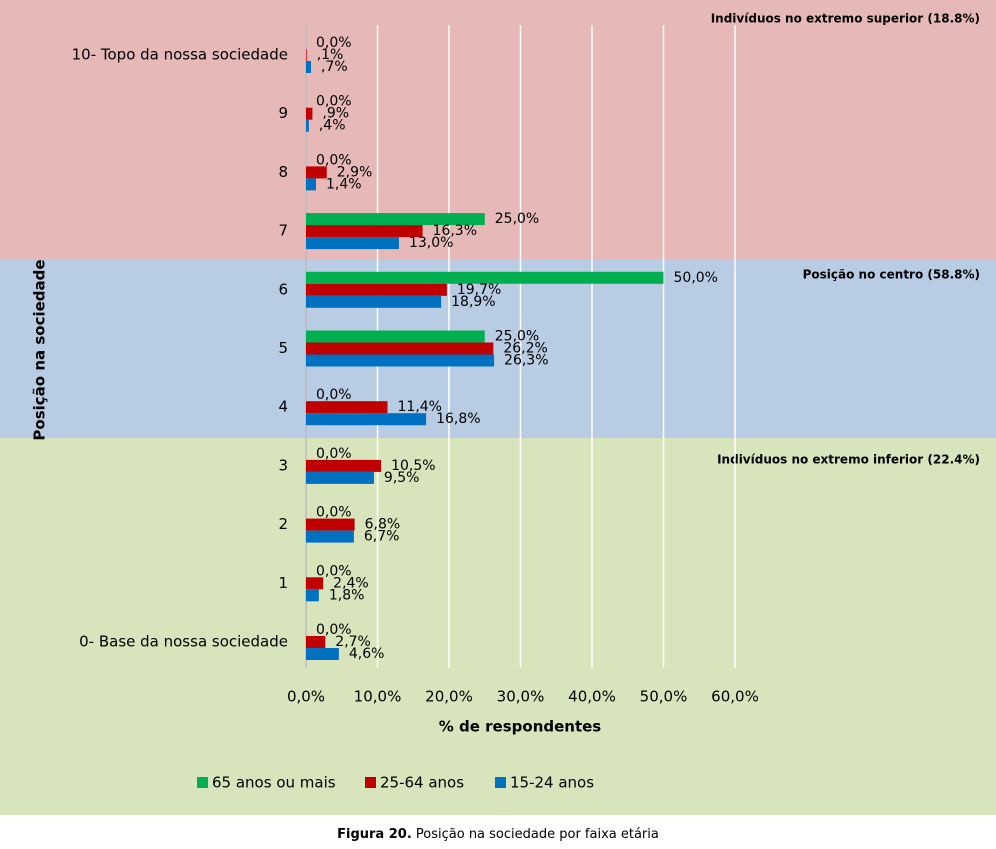  I want to click on value-label: ,7%, so click(334, 67).